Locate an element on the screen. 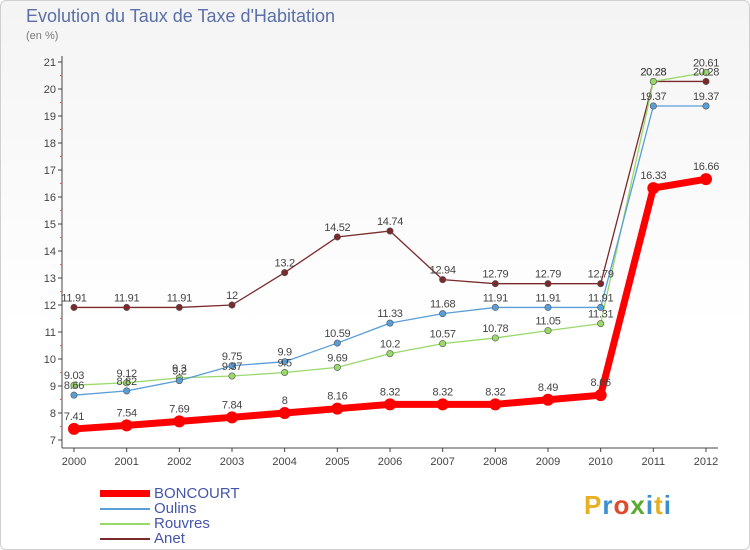 This screenshot has width=750, height=550. data-label: 9.75 is located at coordinates (232, 357).